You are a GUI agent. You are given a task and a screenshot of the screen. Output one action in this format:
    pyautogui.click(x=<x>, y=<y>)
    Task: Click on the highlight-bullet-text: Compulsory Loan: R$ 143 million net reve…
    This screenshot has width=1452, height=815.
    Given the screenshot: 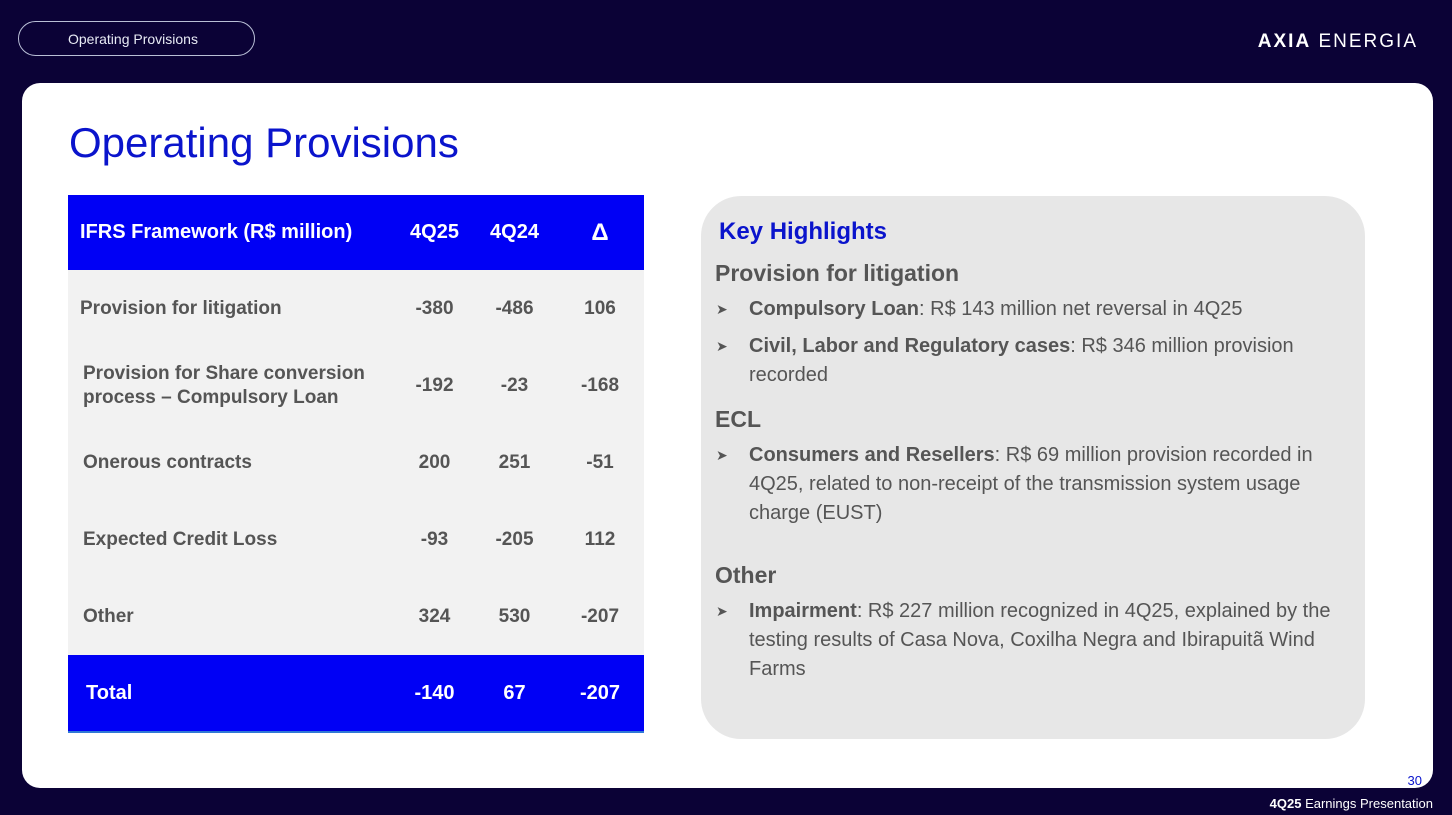 What is the action you would take?
    pyautogui.click(x=996, y=309)
    